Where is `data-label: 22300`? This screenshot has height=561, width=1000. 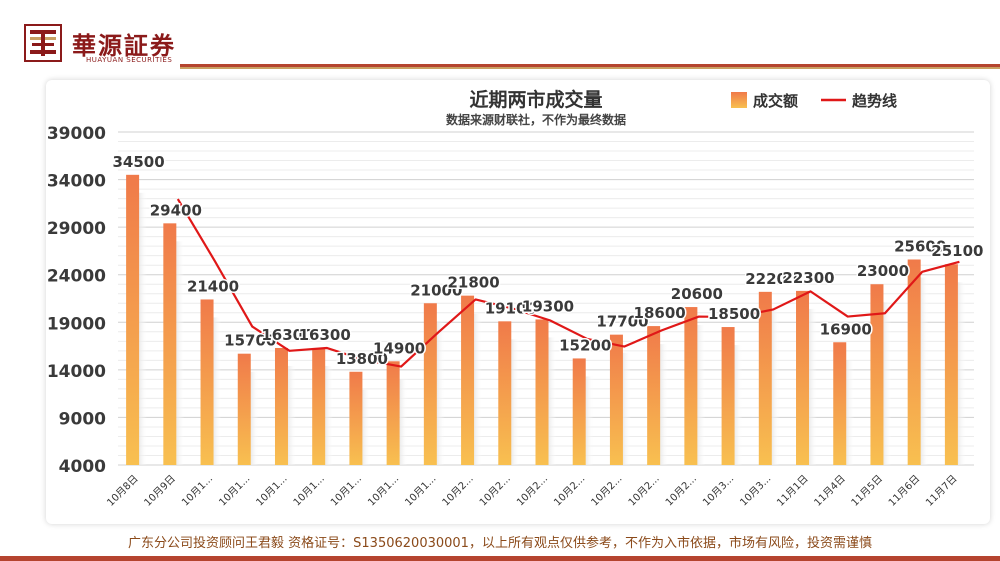
data-label: 22300 is located at coordinates (808, 278).